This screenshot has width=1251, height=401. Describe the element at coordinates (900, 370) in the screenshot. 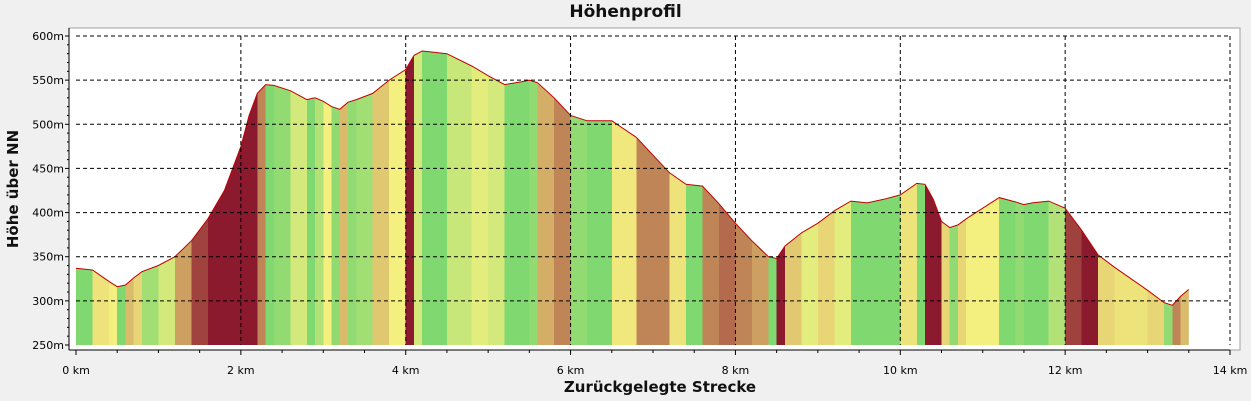

I see `x-tick-label: 10 km` at that location.